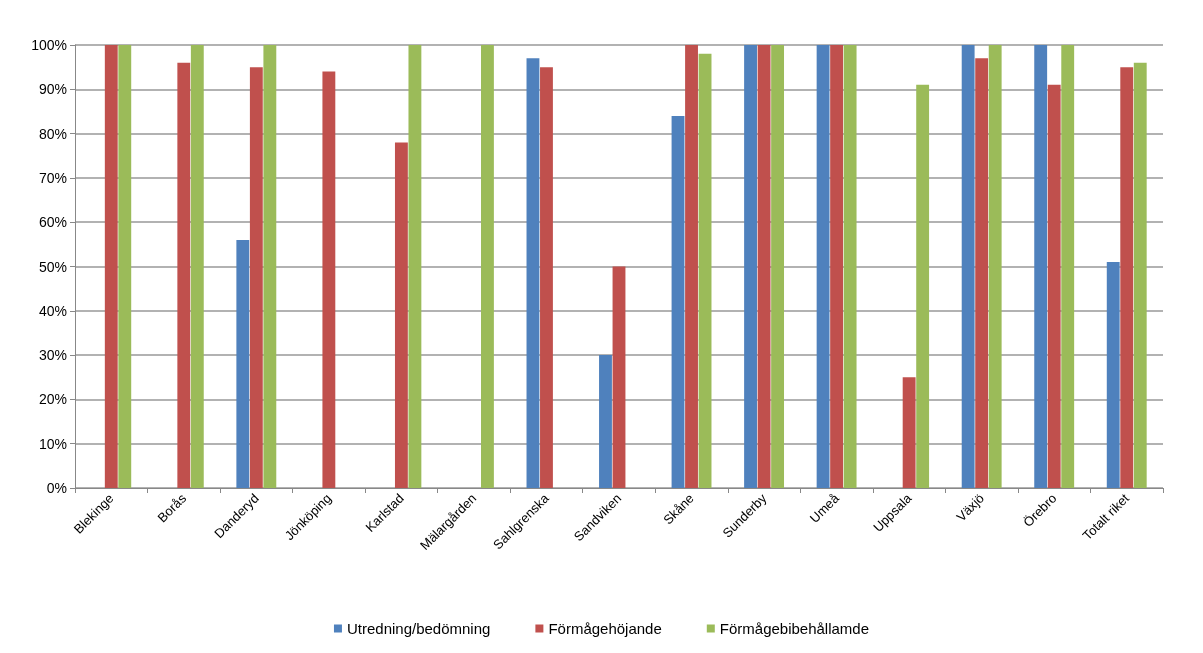 The height and width of the screenshot is (653, 1203). I want to click on legend-label: Förmågebibehållamde, so click(794, 628).